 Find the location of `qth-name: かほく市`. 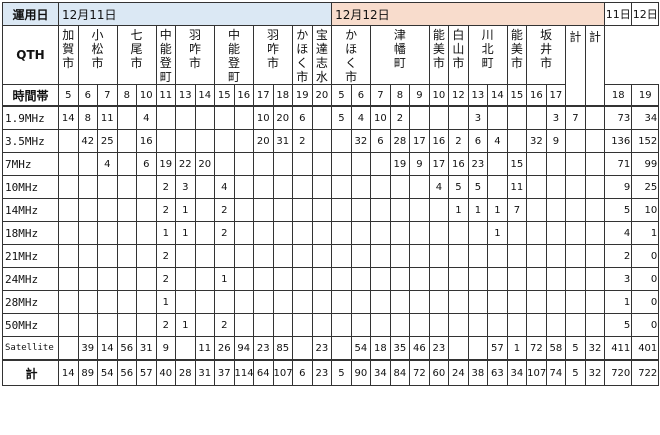

qth-name: かほく市 is located at coordinates (302, 56).